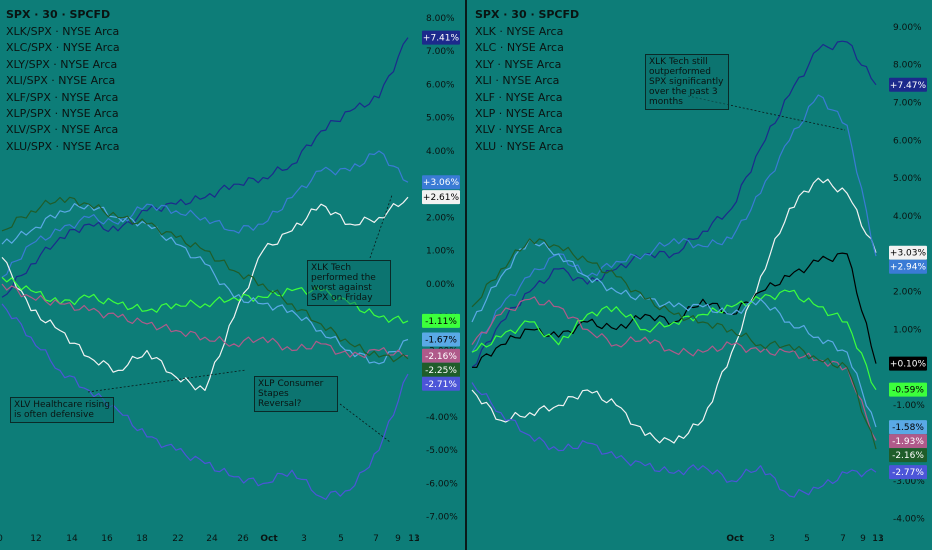 The image size is (932, 550). I want to click on value-badge-label: -1.58%, so click(908, 428).